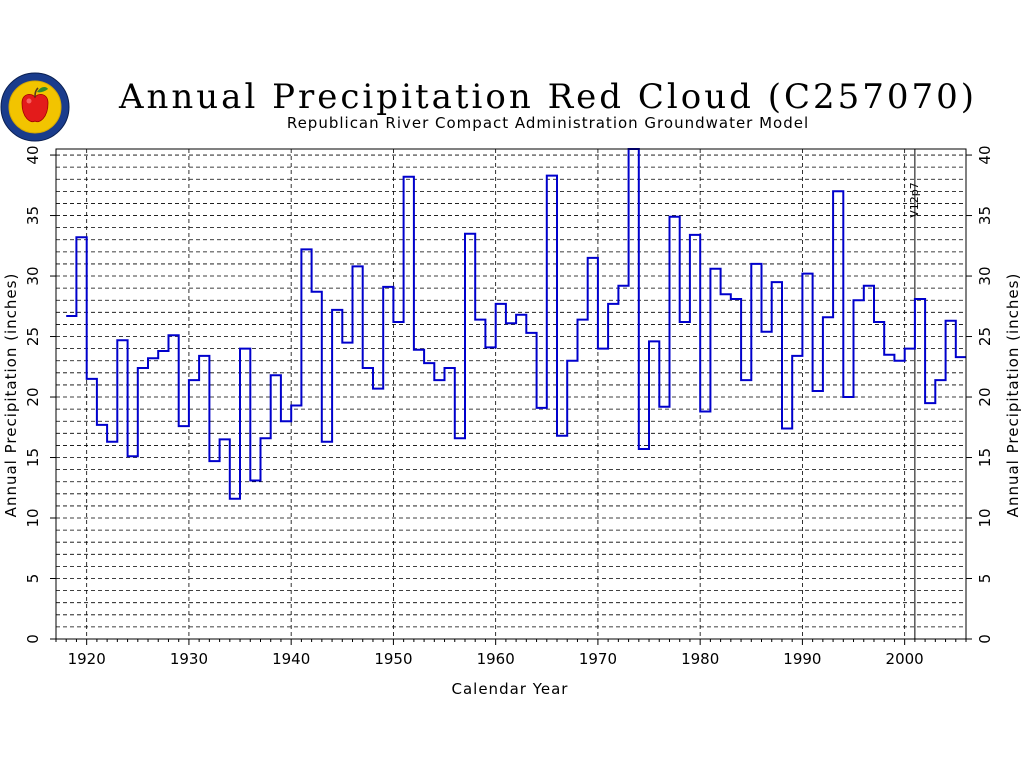 The image size is (1024, 768). Describe the element at coordinates (496, 659) in the screenshot. I see `x-tick-label: 1960` at that location.